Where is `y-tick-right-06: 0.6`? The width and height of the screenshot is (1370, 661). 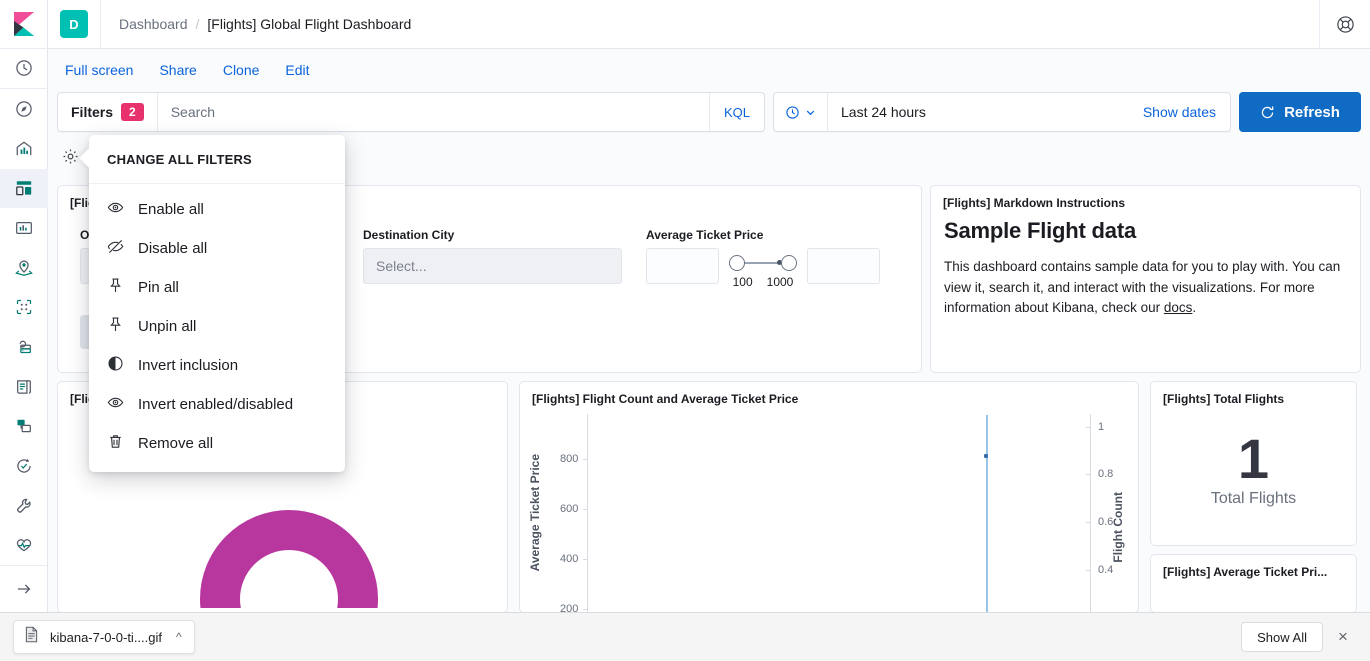
y-tick-right-06: 0.6 is located at coordinates (1106, 522).